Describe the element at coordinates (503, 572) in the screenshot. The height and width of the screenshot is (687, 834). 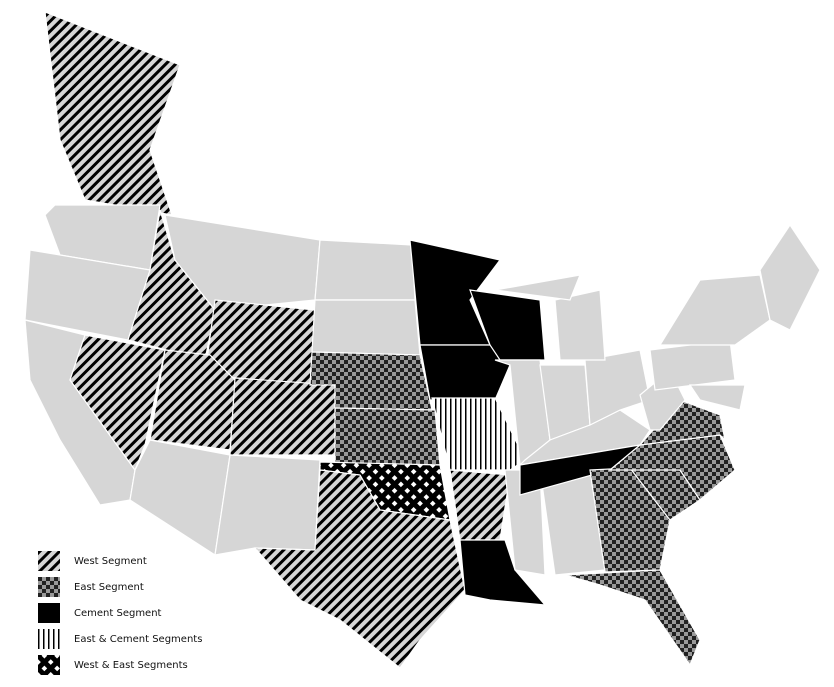
I see `region-la` at that location.